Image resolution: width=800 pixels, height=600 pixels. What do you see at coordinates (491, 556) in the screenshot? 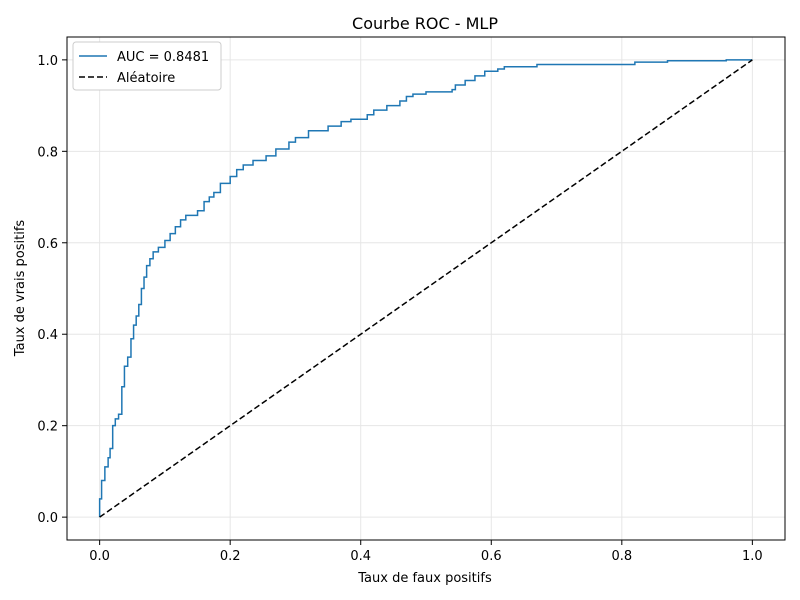
I see `x-tick-label: 0.6` at bounding box center [491, 556].